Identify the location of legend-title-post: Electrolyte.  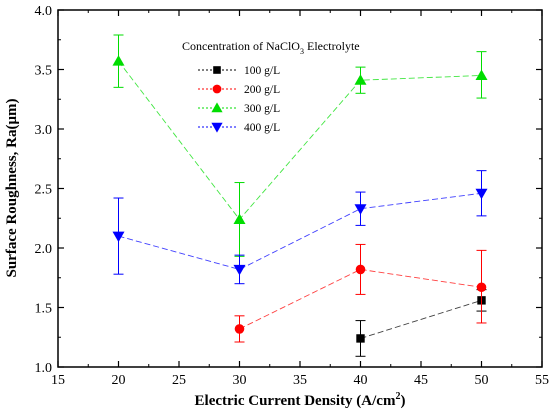
(332, 46).